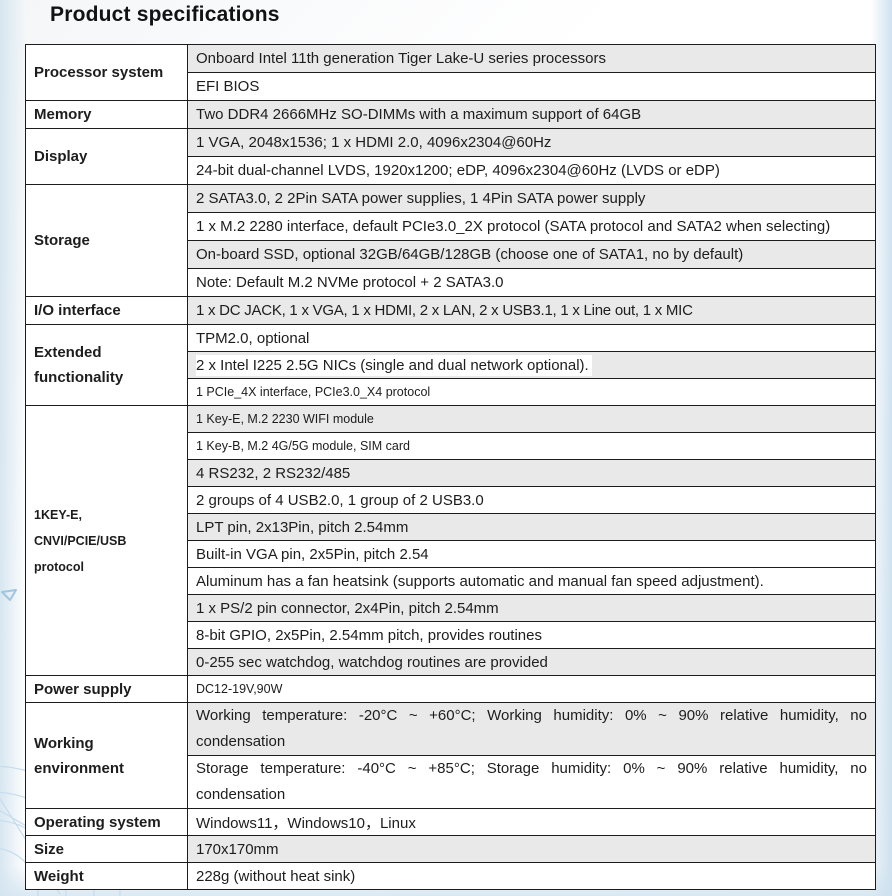  I want to click on spec-row: Power supply DC12-19V,90W, so click(450, 689).